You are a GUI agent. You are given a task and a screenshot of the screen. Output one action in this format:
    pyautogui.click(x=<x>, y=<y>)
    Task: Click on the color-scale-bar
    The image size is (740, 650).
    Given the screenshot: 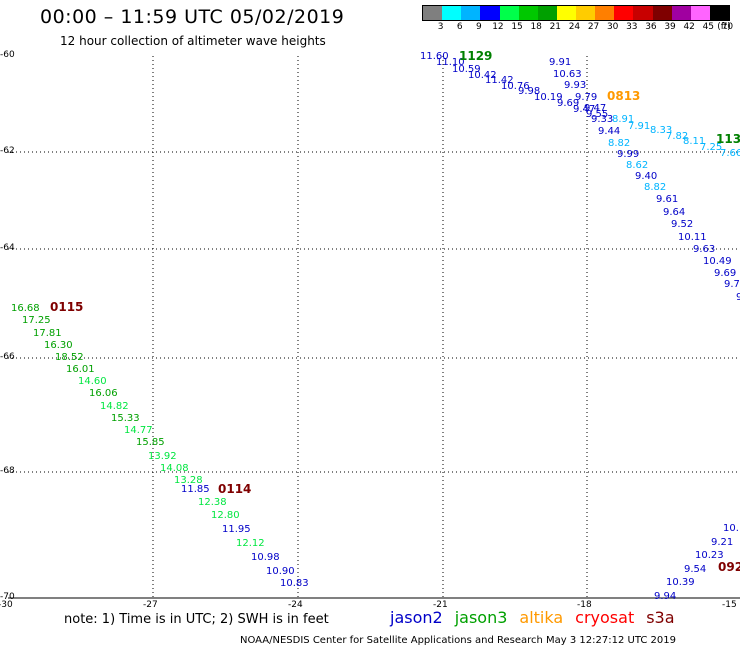 What is the action you would take?
    pyautogui.click(x=576, y=13)
    